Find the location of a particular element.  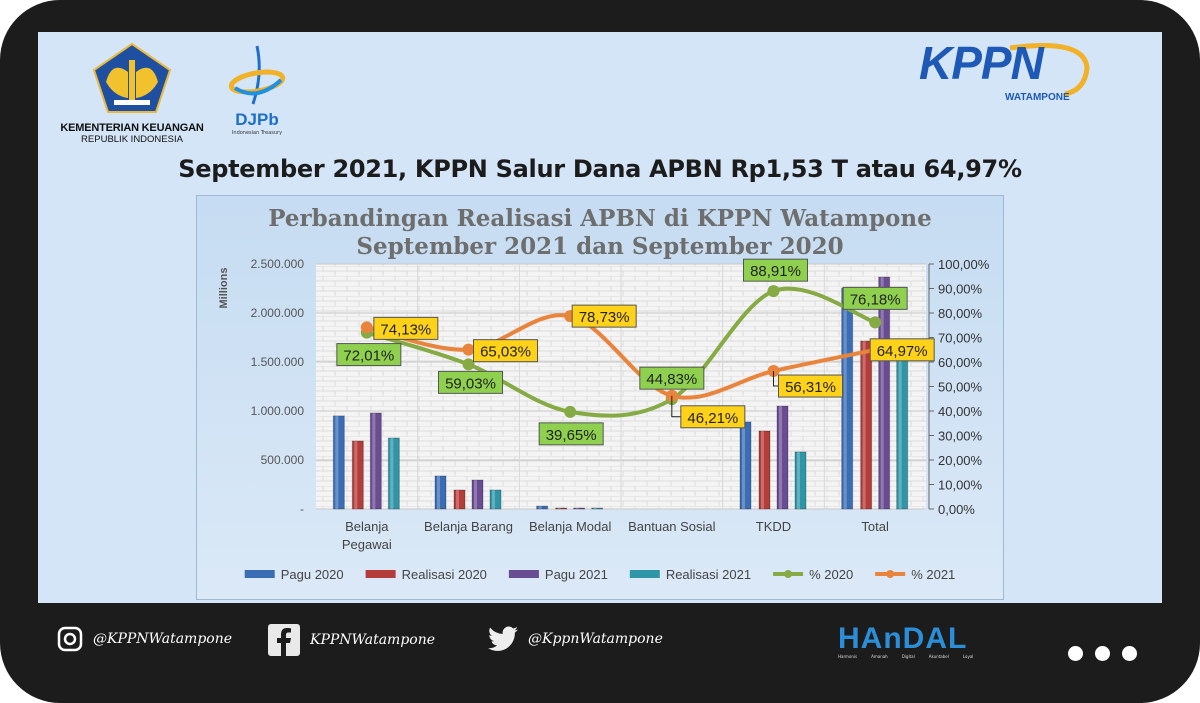

data-label-pct-2021: 64,97% is located at coordinates (902, 351).